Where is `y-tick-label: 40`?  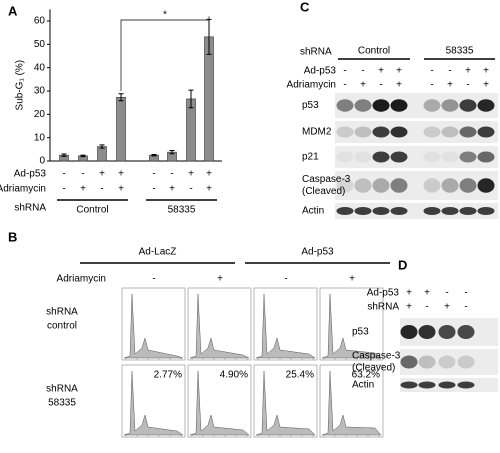
y-tick-label: 40 is located at coordinates (40, 67).